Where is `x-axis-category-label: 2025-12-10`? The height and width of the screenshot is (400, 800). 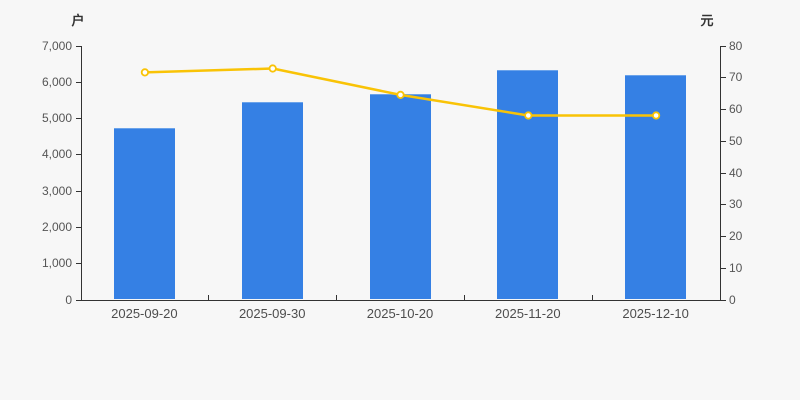
x-axis-category-label: 2025-12-10 is located at coordinates (655, 313).